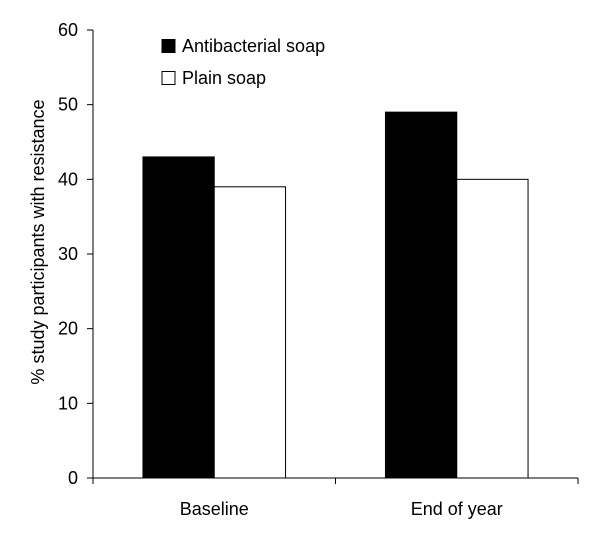 The width and height of the screenshot is (600, 542). Describe the element at coordinates (250, 332) in the screenshot. I see `bar-plain-baseline` at that location.